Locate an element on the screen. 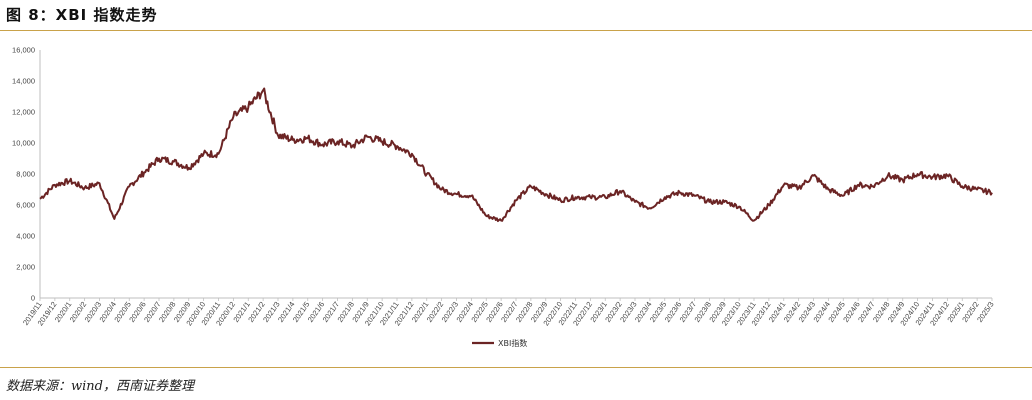 The height and width of the screenshot is (400, 1032). legend: XBI指数 is located at coordinates (499, 343).